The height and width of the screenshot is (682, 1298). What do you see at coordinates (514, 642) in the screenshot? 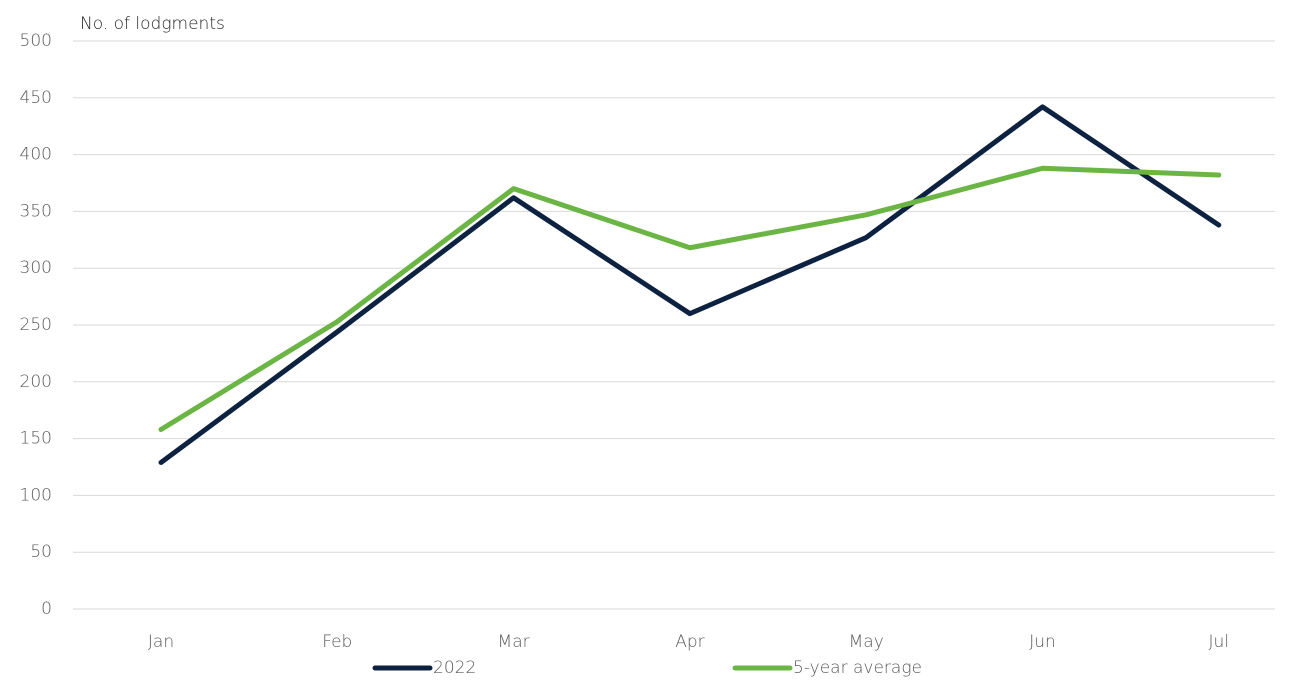
I see `x-tick-label: Mar` at bounding box center [514, 642].